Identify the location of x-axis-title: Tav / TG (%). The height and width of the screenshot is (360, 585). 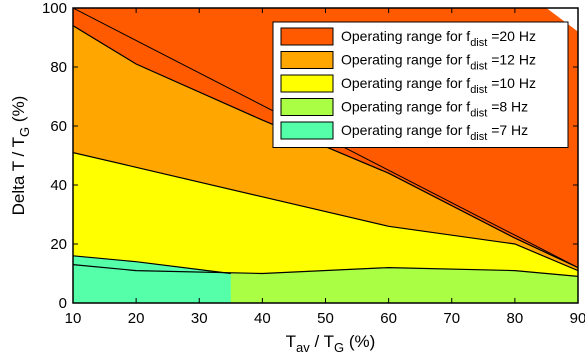
(331, 343).